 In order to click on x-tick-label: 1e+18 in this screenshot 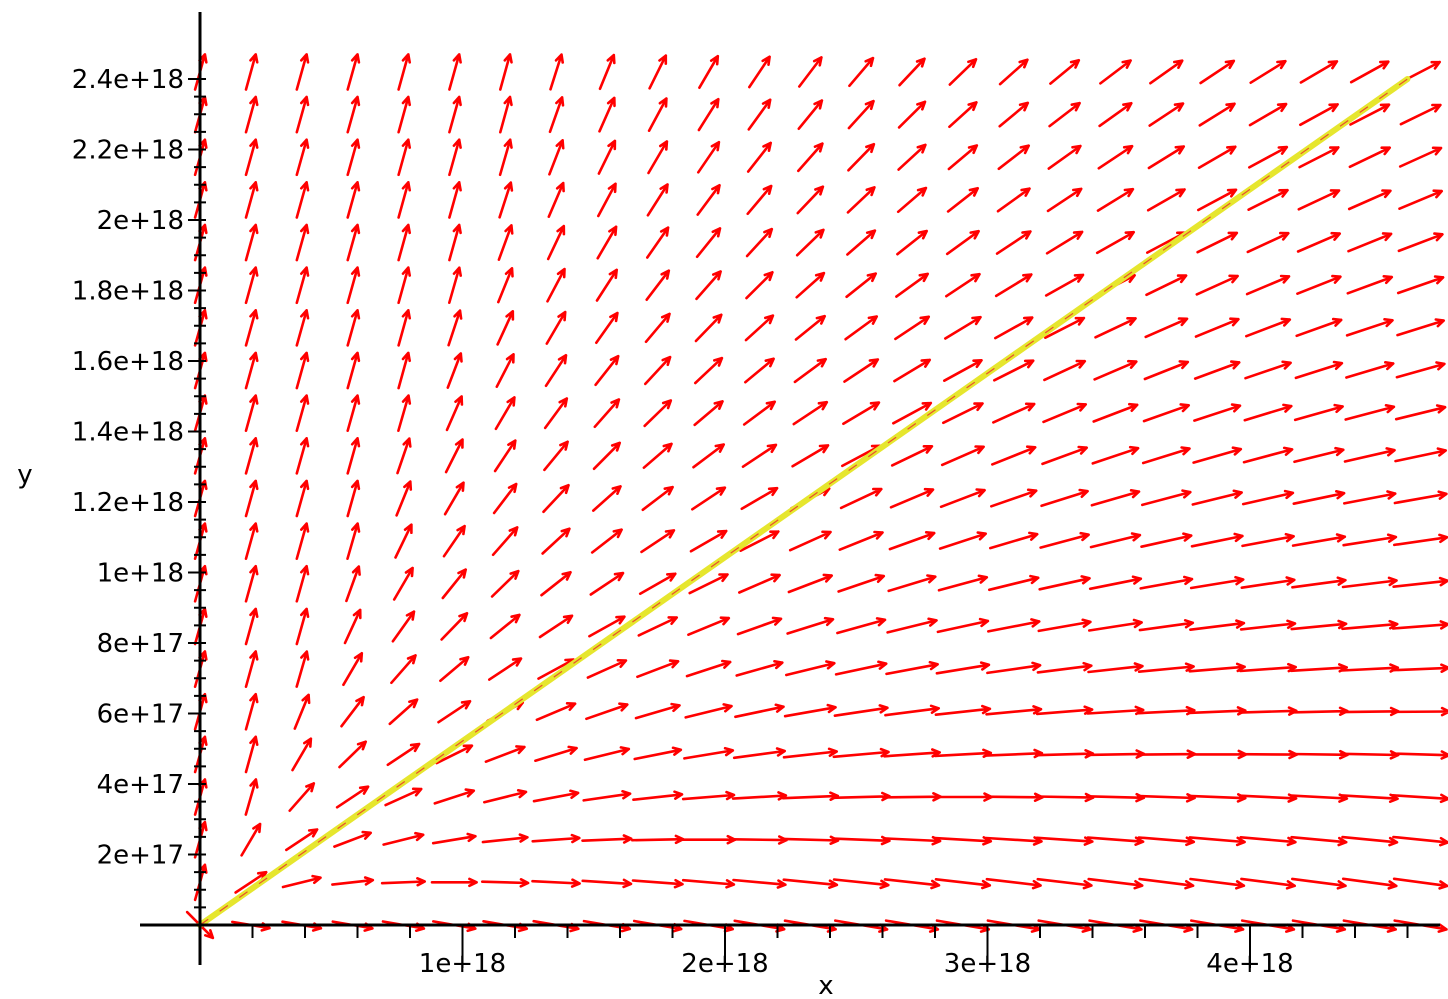, I will do `click(462, 964)`.